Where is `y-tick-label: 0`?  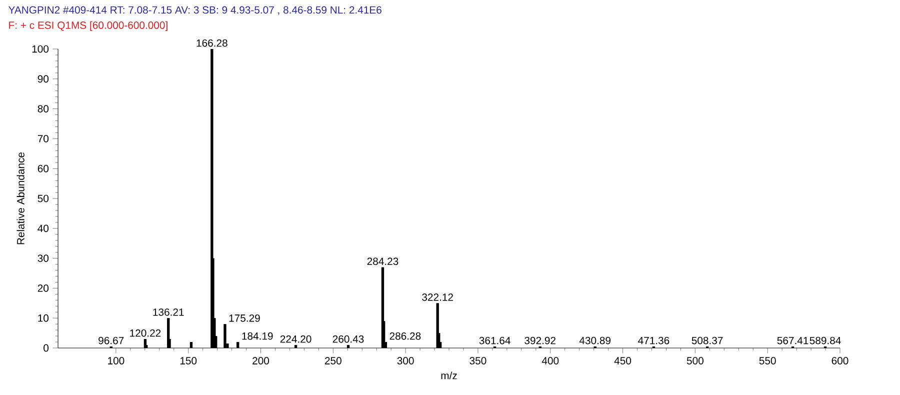
y-tick-label: 0 is located at coordinates (46, 348).